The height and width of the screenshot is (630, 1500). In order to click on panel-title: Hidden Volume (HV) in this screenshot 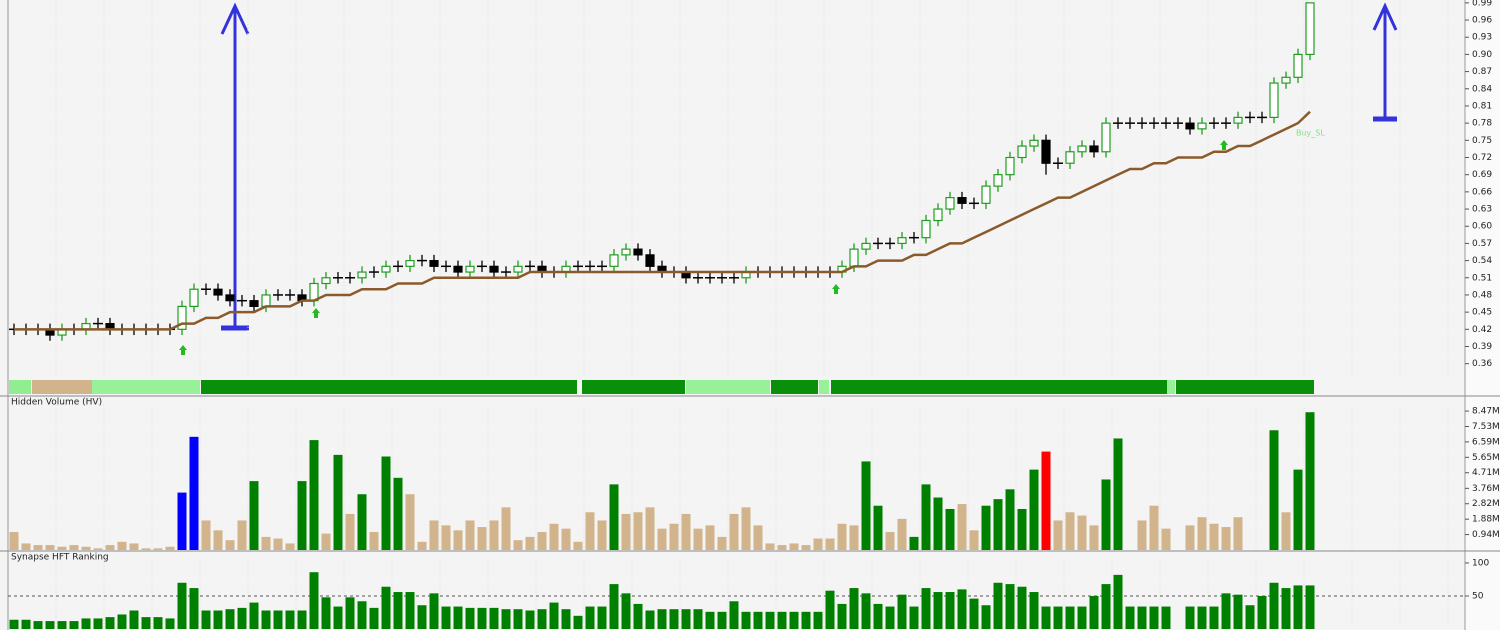, I will do `click(56, 403)`.